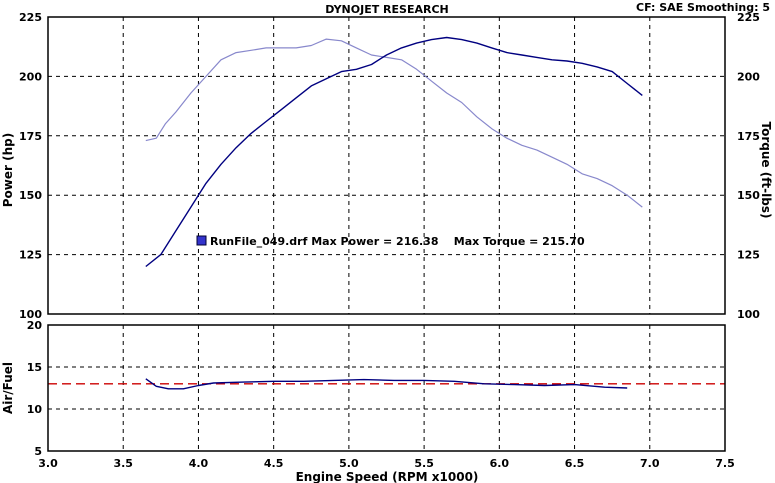  I want to click on tick-label-rpm: 7.5, so click(725, 463).